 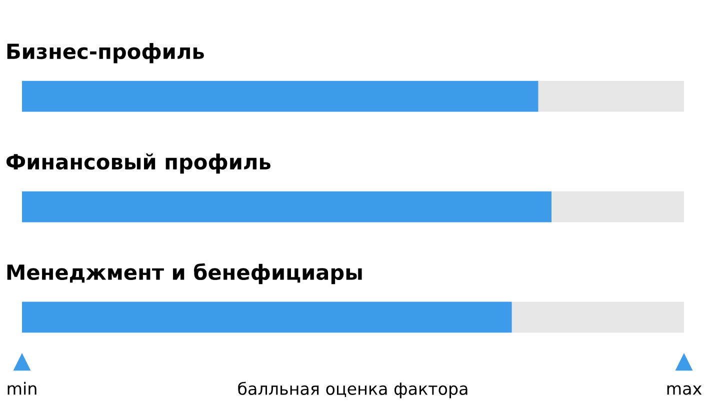 I want to click on y-tick-label: Финансовый профиль, so click(x=138, y=163).